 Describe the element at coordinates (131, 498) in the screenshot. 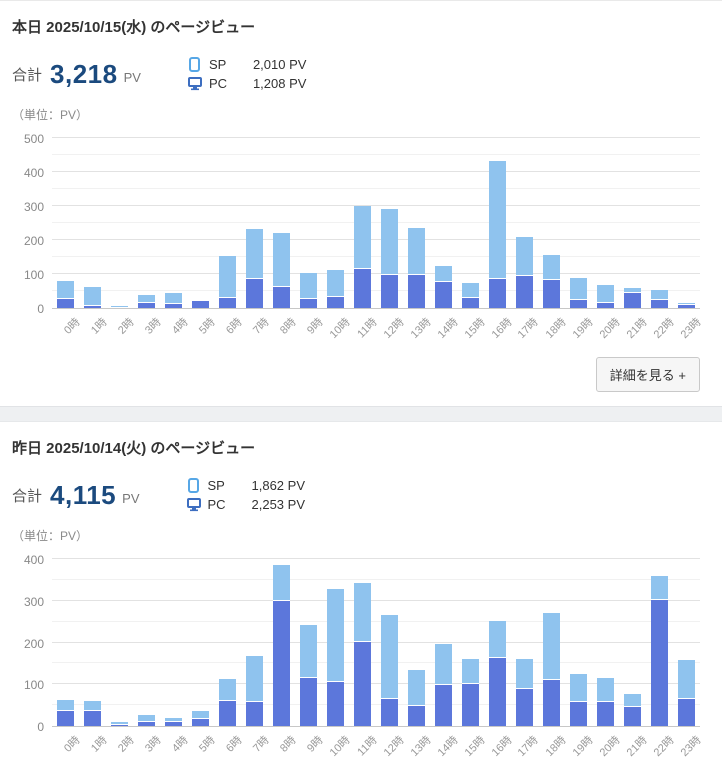

I see `total-unit: PV` at that location.